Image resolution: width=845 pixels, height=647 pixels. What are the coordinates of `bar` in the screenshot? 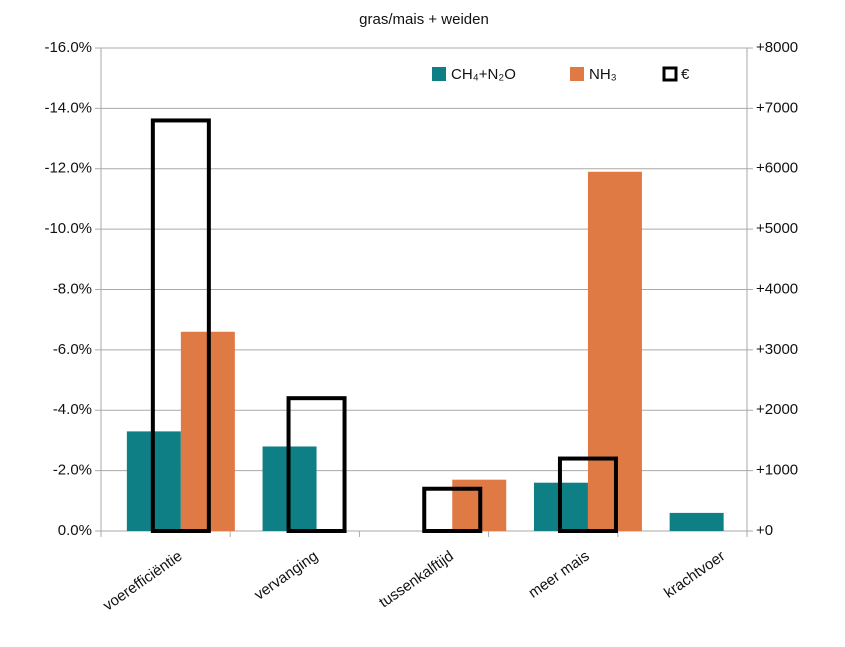 It's located at (696, 521).